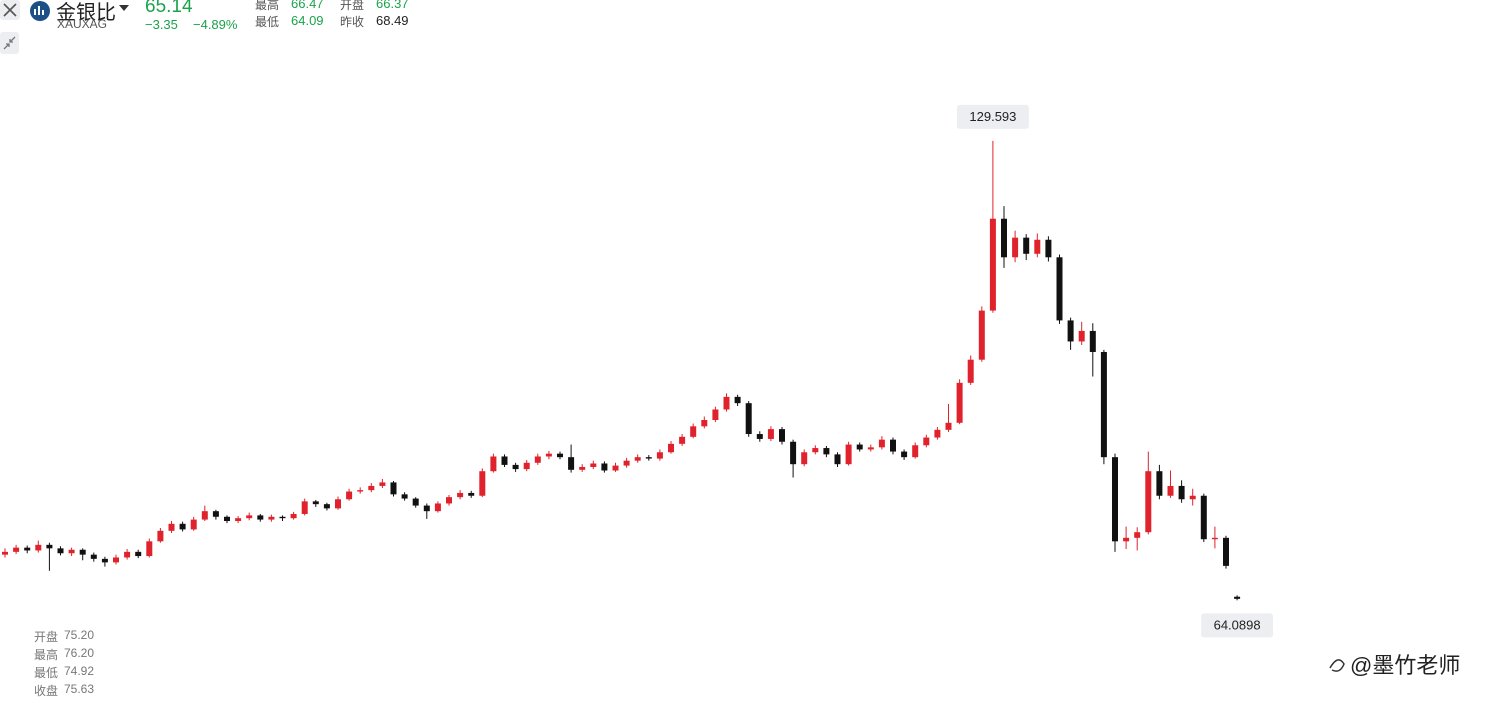 The image size is (1498, 707). I want to click on hover-value: 75.63, so click(79, 689).